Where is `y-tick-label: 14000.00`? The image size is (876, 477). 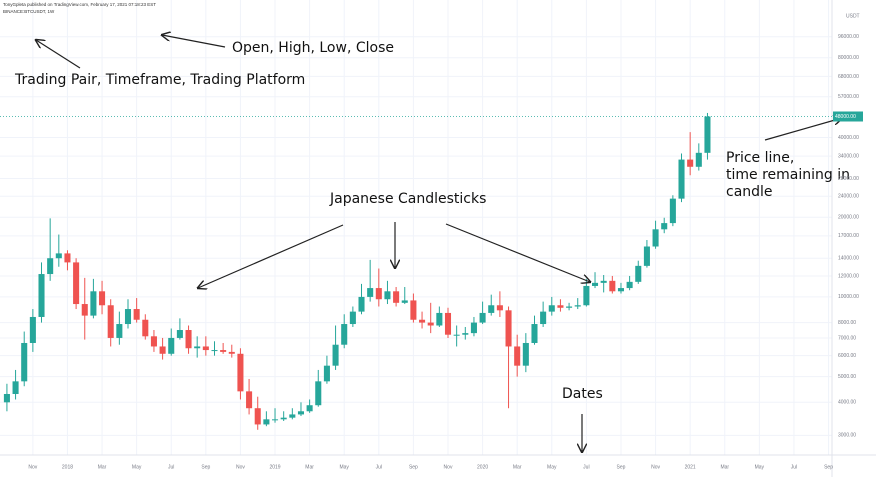
y-tick-label: 14000.00 is located at coordinates (848, 259).